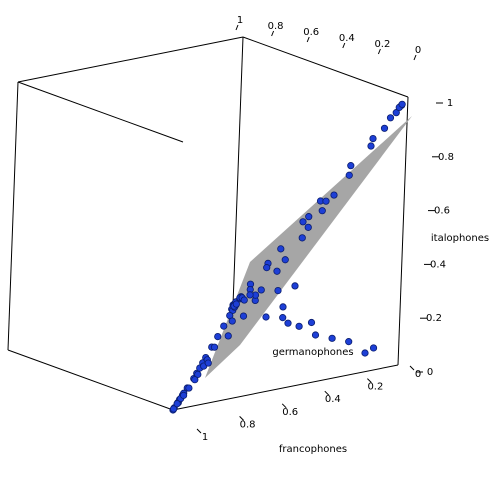  I want to click on z-axis-title: italophones, so click(460, 238).